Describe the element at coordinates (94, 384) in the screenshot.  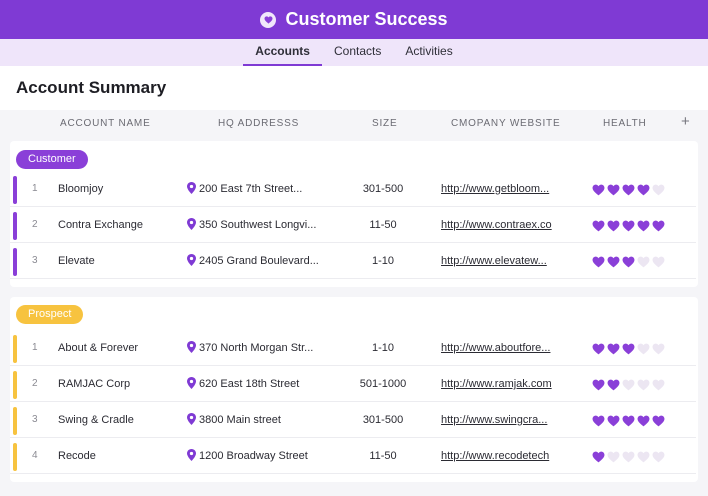
I see `account-name: RAMJAC Corp` at that location.